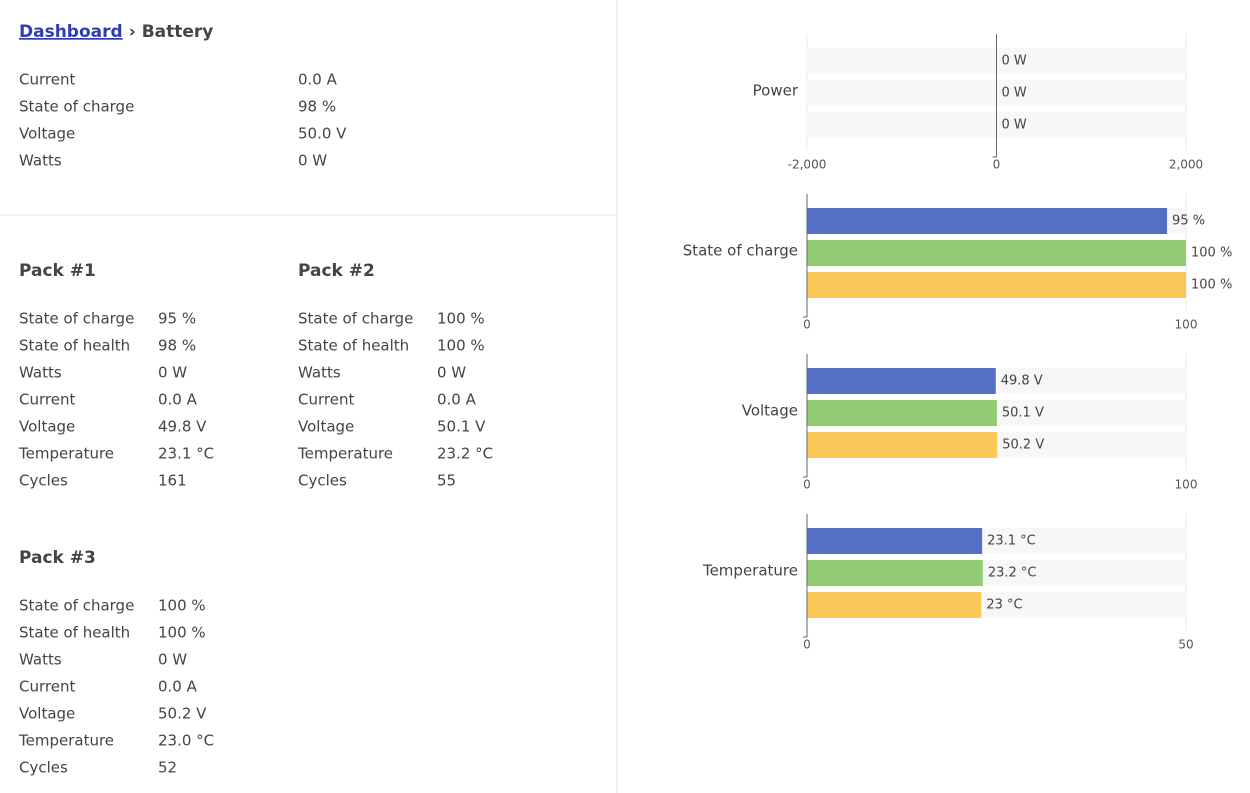 The width and height of the screenshot is (1250, 793). What do you see at coordinates (807, 165) in the screenshot?
I see `x-tick-label: -2,000` at bounding box center [807, 165].